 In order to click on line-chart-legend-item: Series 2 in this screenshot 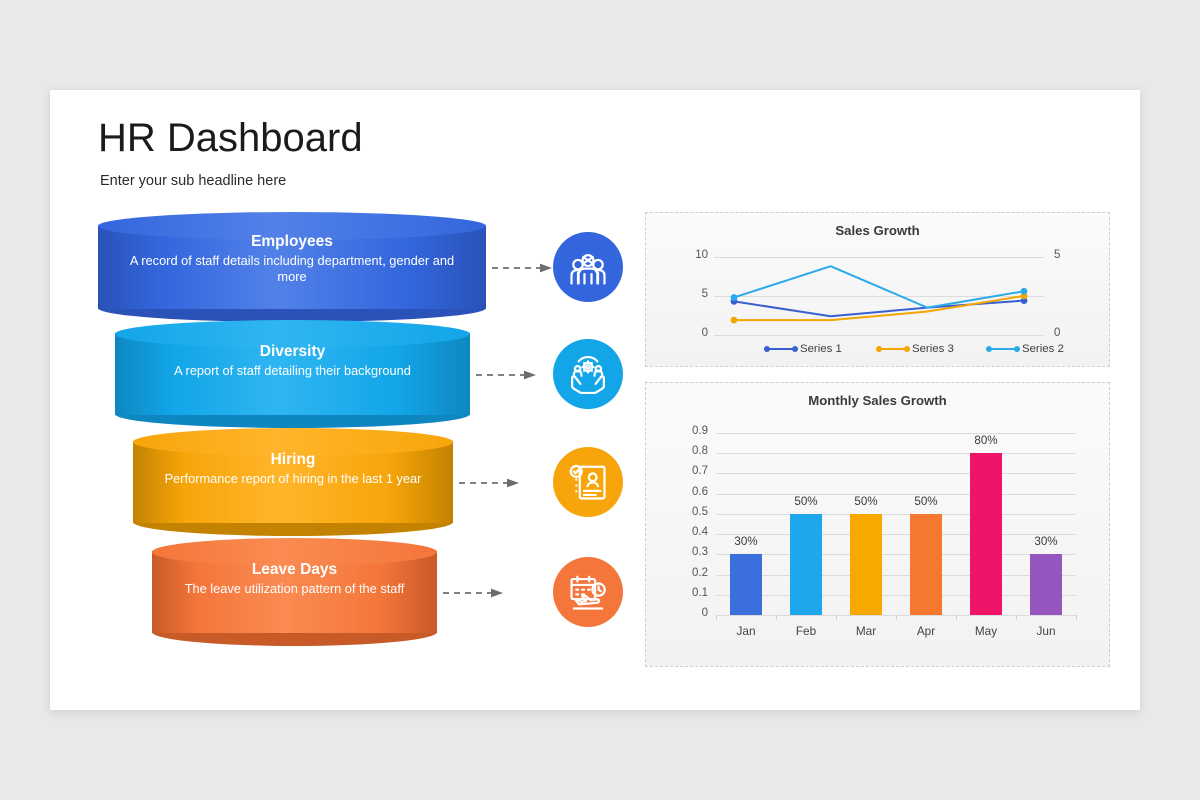, I will do `click(1025, 349)`.